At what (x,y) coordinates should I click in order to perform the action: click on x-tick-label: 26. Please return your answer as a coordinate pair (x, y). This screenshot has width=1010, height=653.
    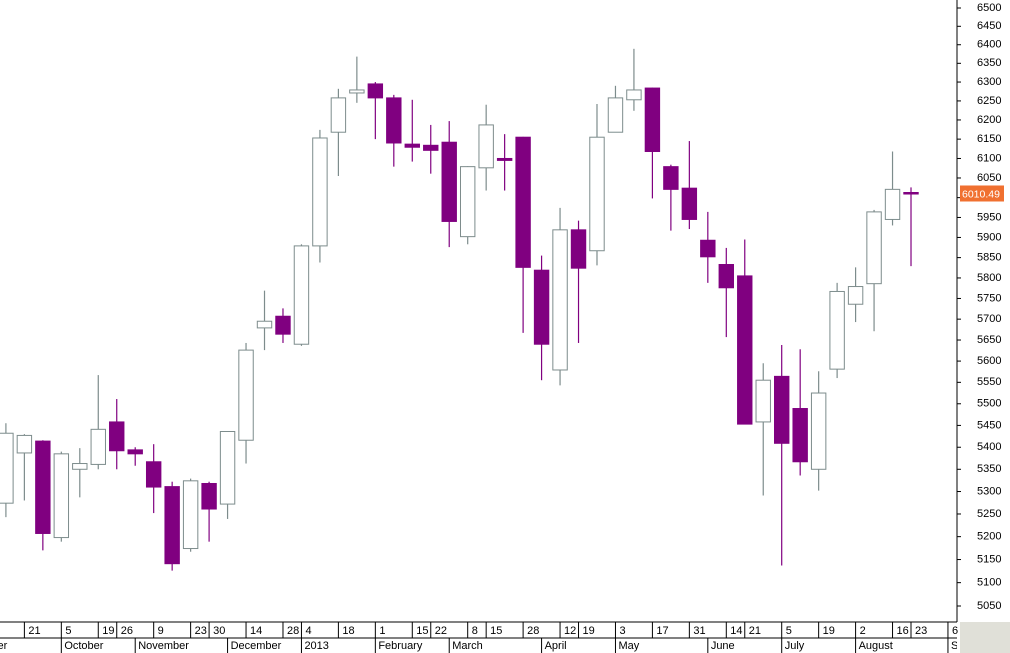
    Looking at the image, I should click on (127, 631).